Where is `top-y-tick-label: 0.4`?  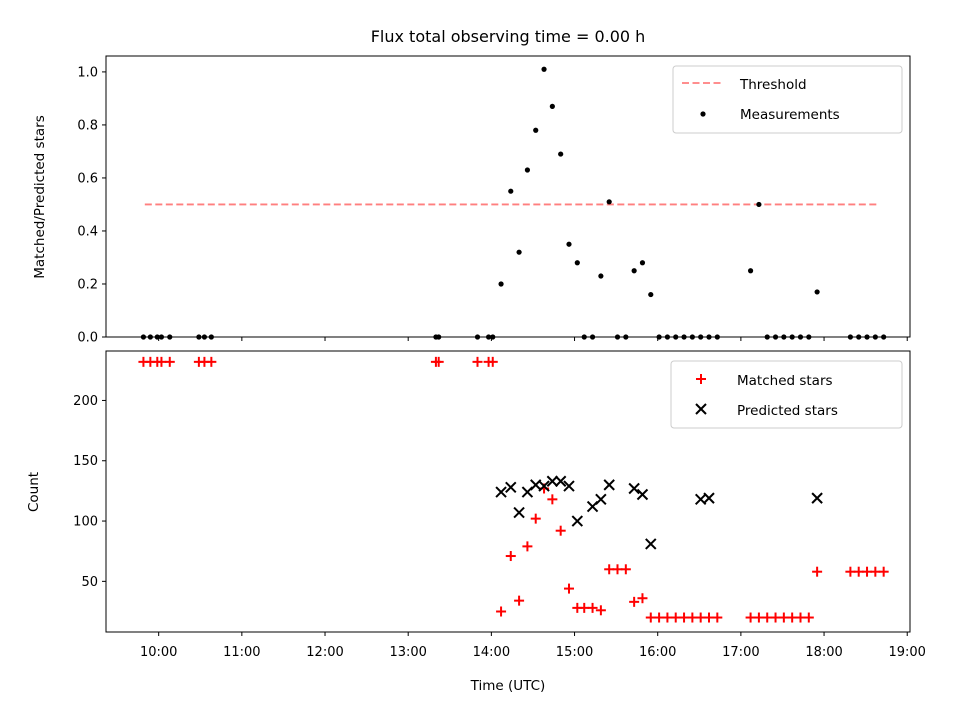
top-y-tick-label: 0.4 is located at coordinates (87, 231).